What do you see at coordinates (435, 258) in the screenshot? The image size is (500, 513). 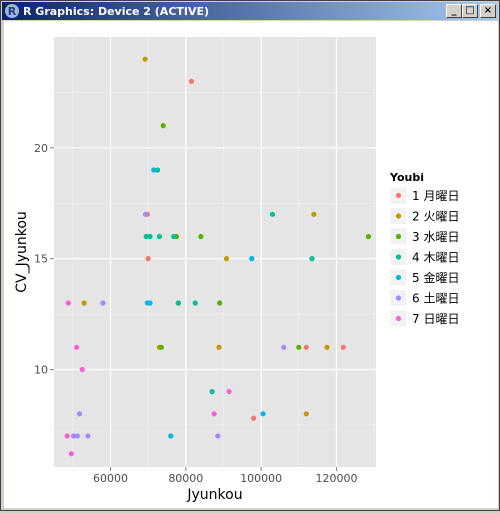 I see `legend-label: 4 木曜日` at bounding box center [435, 258].